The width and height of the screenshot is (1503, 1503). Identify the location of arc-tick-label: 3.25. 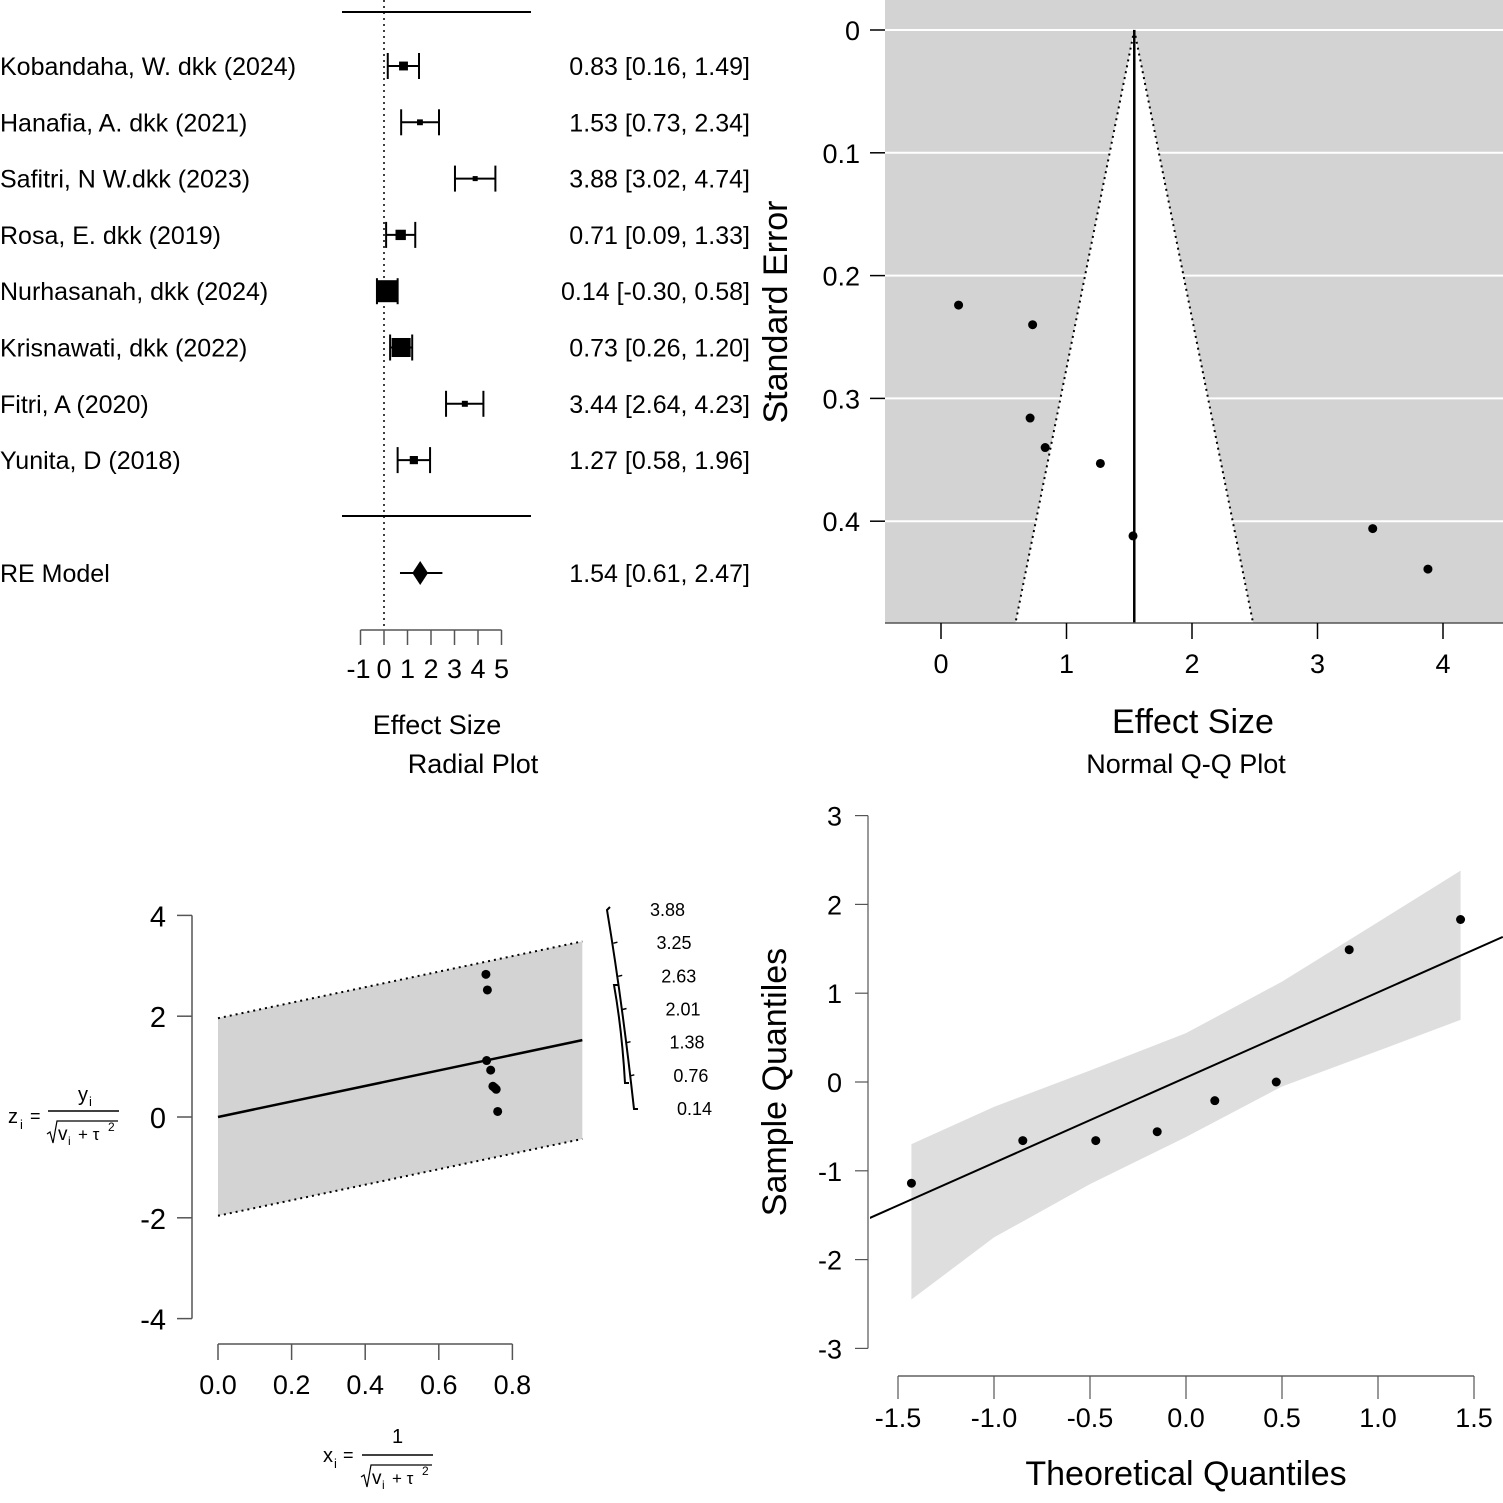
(673, 943).